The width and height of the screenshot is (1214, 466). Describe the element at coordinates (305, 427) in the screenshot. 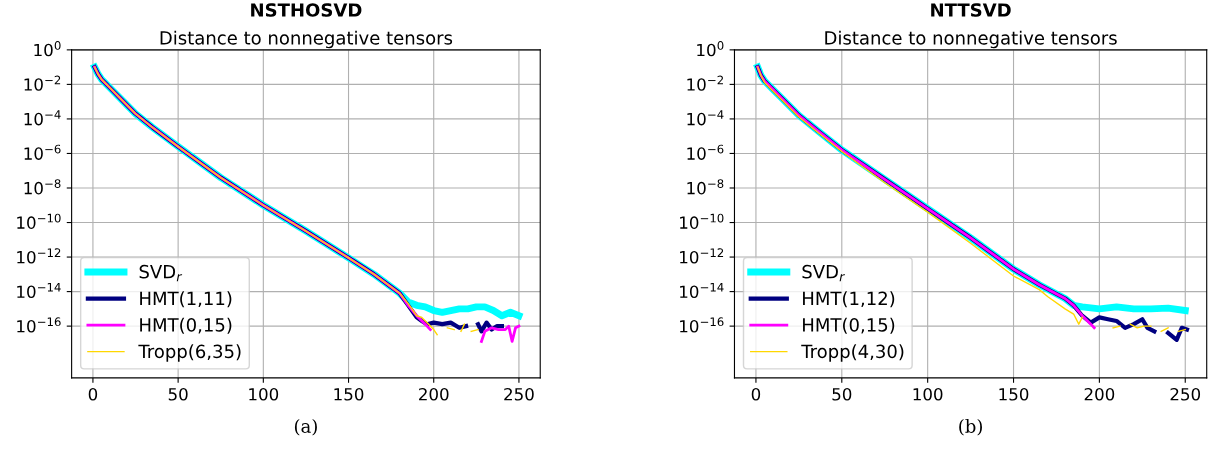

I see `text: (a)` at that location.